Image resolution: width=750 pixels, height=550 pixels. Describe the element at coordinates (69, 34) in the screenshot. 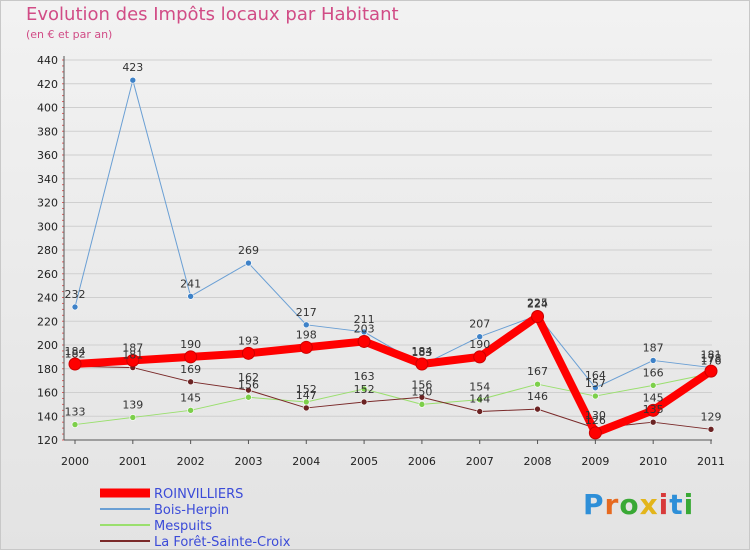

I see `chart-subtitle: (en € et par an)` at that location.